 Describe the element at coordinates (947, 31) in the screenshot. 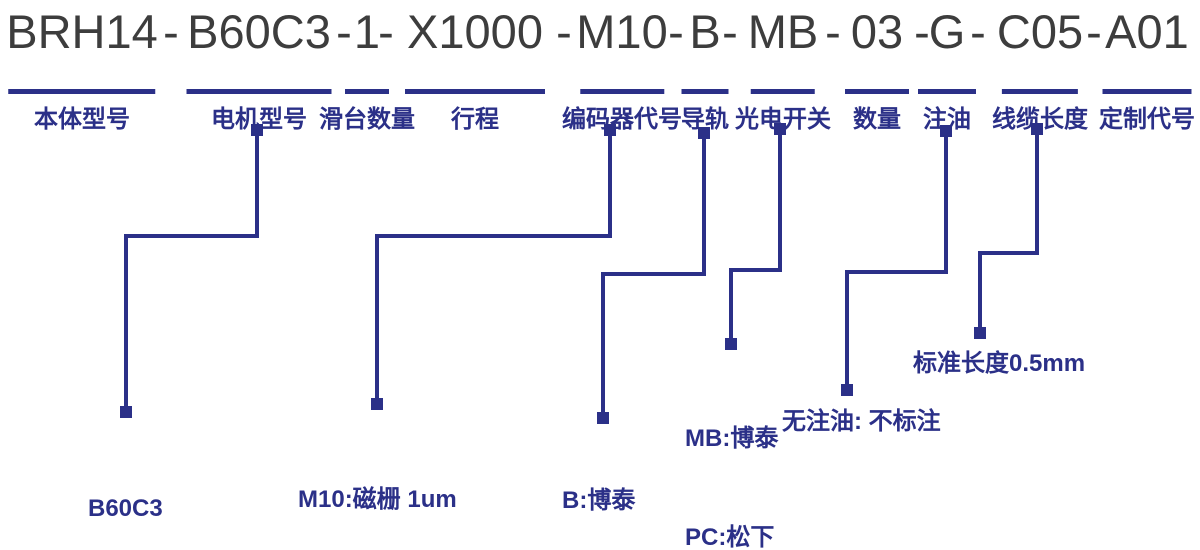

I see `code-segment: G` at that location.